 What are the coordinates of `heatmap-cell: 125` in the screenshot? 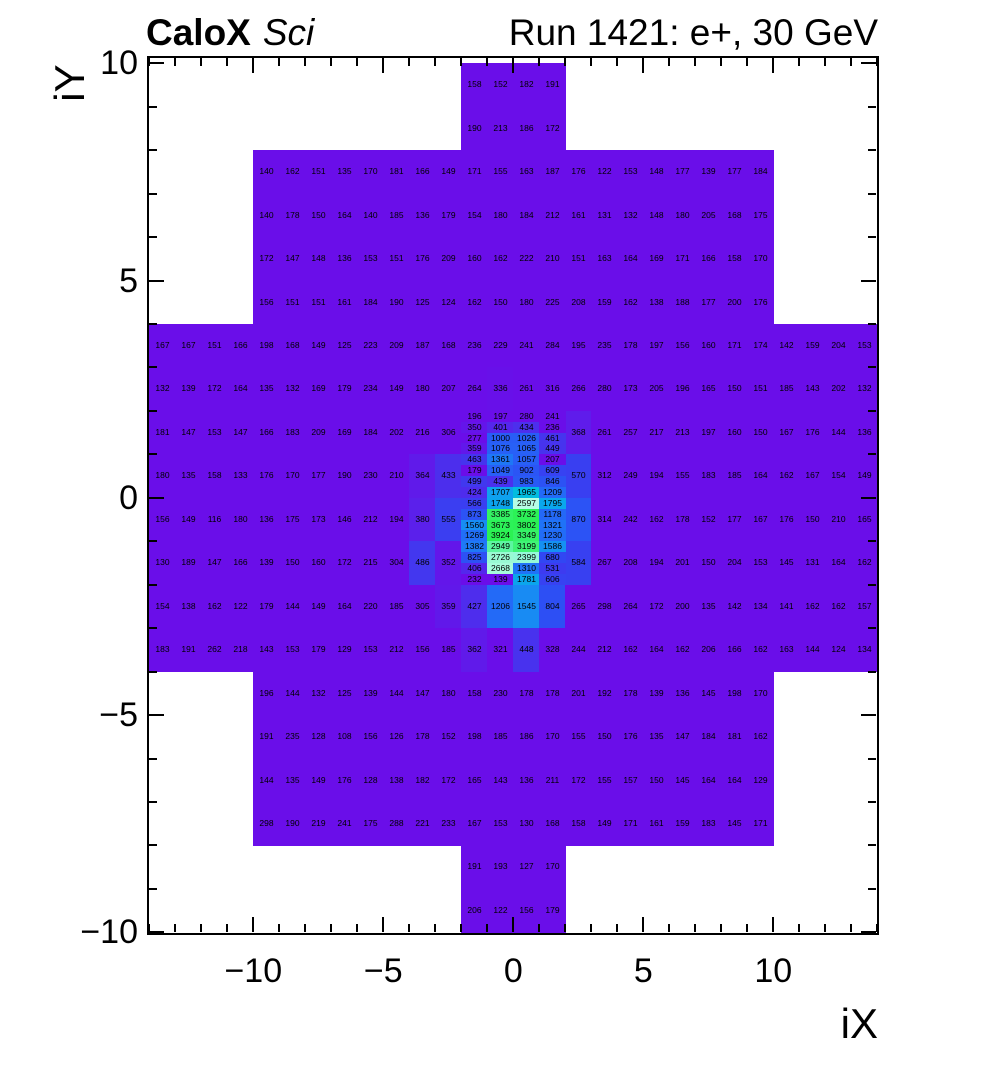 It's located at (344, 693).